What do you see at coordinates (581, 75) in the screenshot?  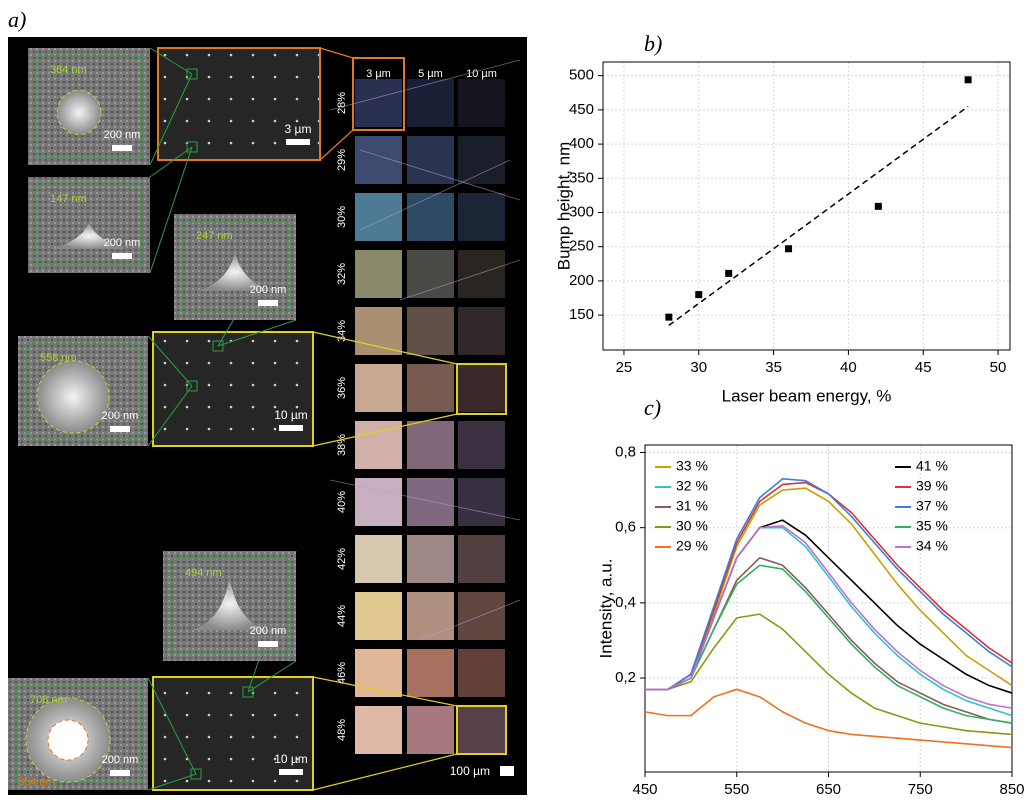 I see `y-tick-label: 500` at bounding box center [581, 75].